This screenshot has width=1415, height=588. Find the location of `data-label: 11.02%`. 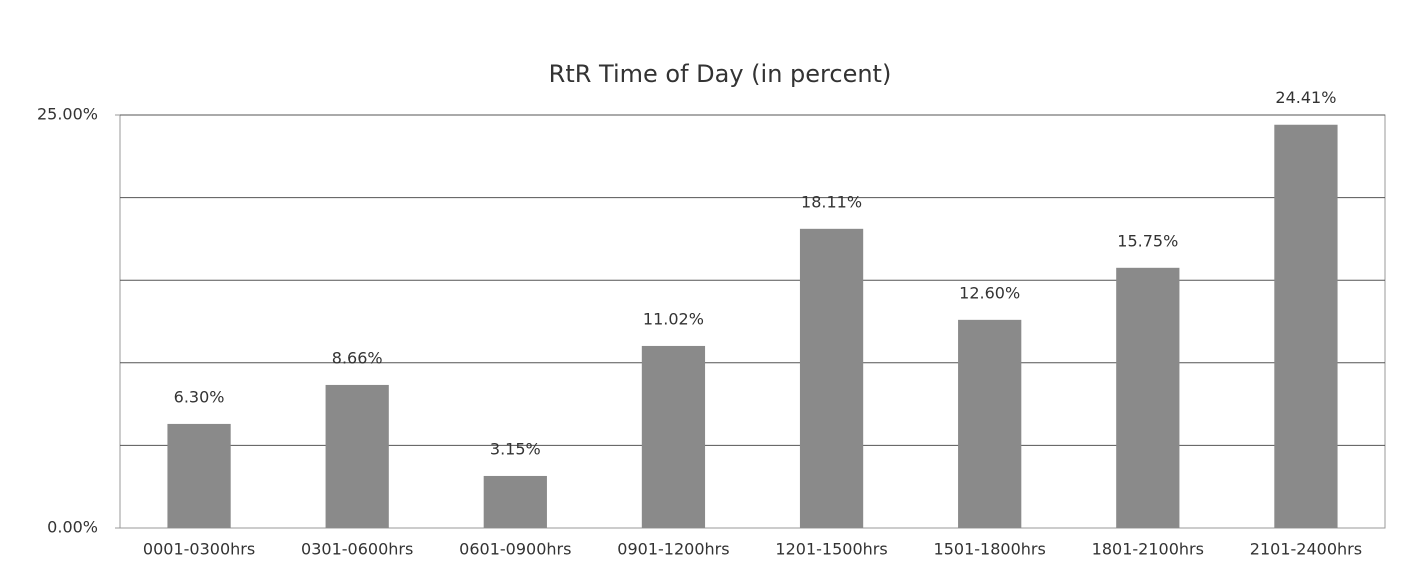

data-label: 11.02% is located at coordinates (673, 318).